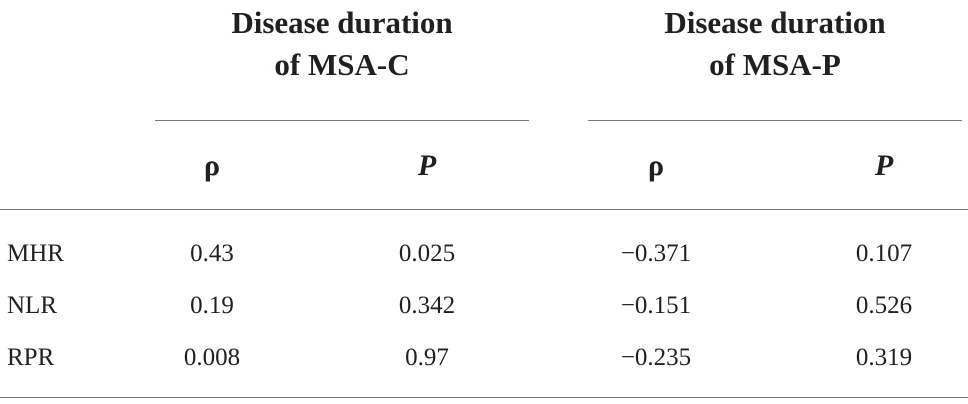 This screenshot has width=968, height=404. I want to click on table-cell: −0.235, so click(656, 357).